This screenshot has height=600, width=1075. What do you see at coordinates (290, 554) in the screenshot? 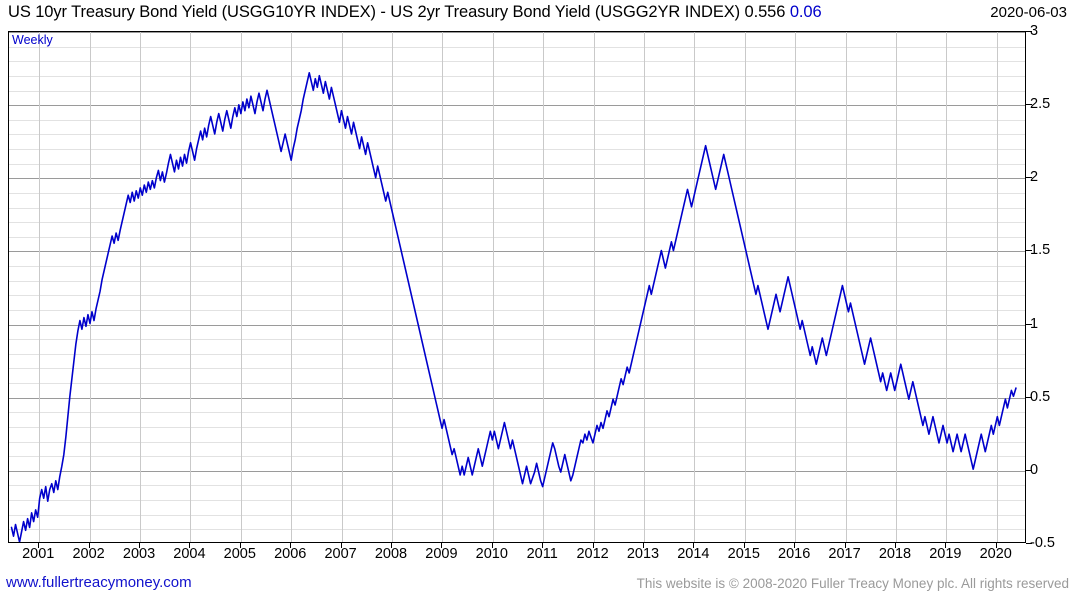
I see `x-axis-tick-label: 2006` at bounding box center [290, 554].